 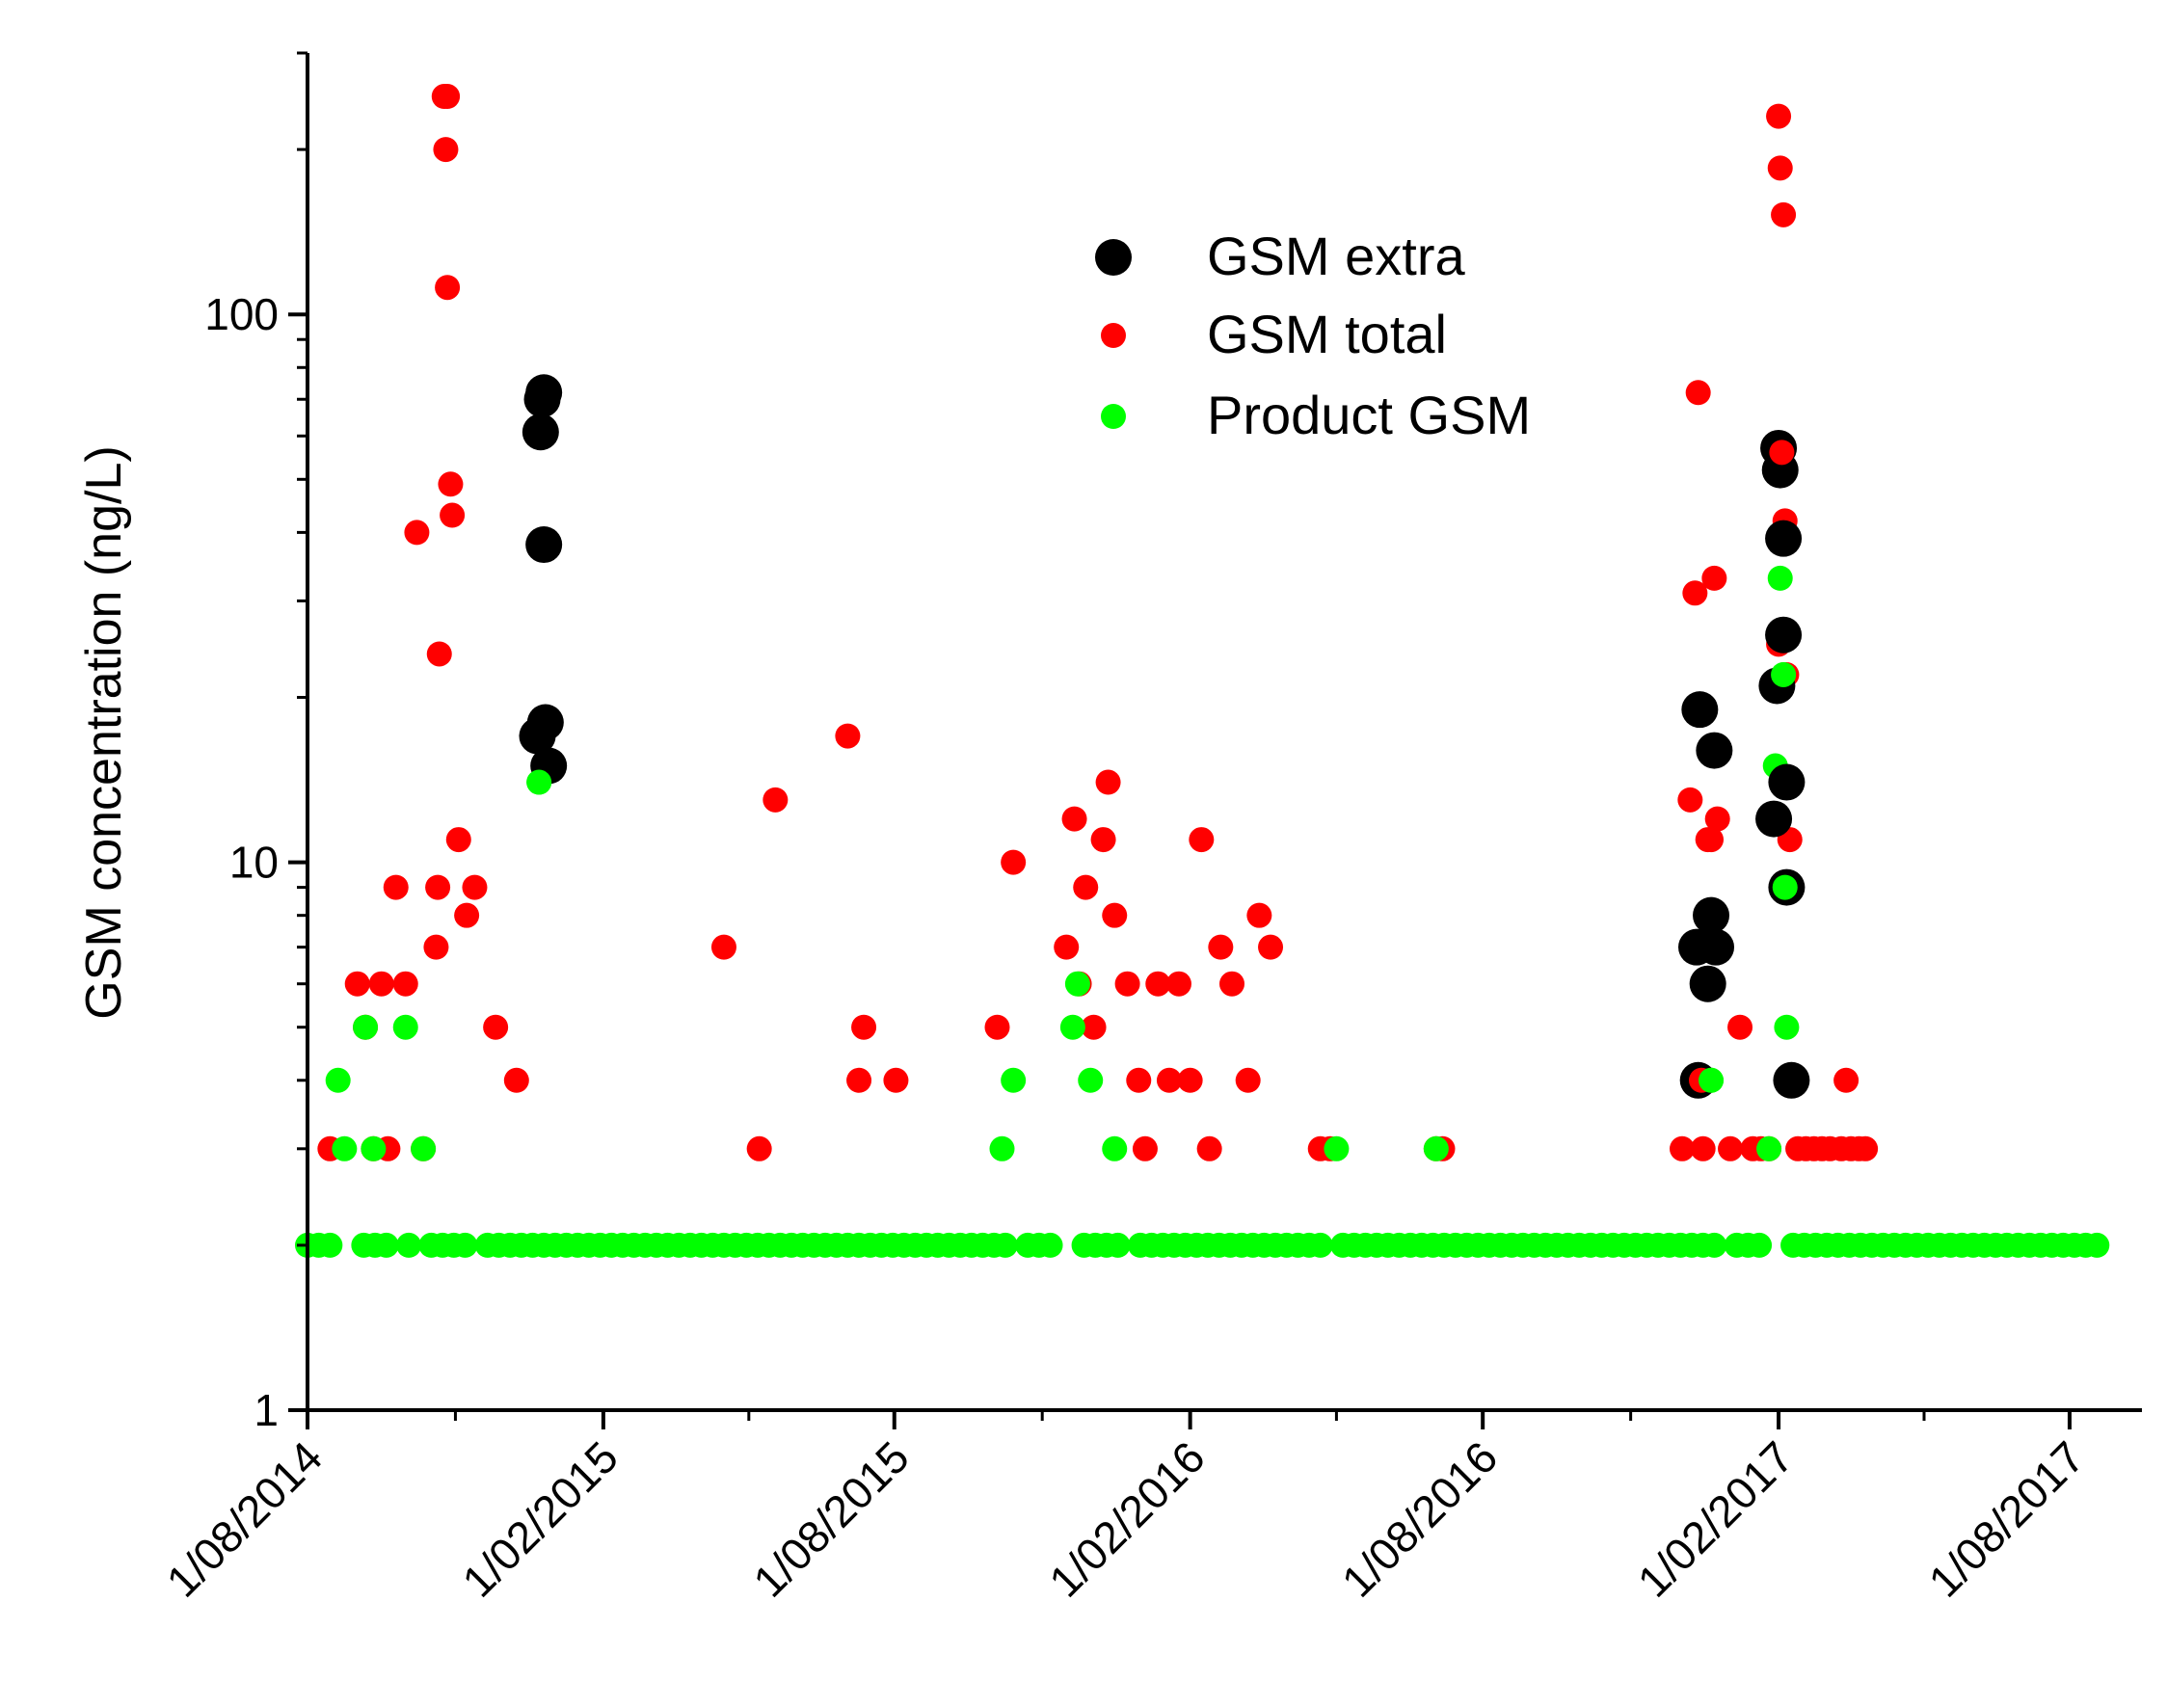 I want to click on legend-label: GSM total, so click(x=1327, y=334).